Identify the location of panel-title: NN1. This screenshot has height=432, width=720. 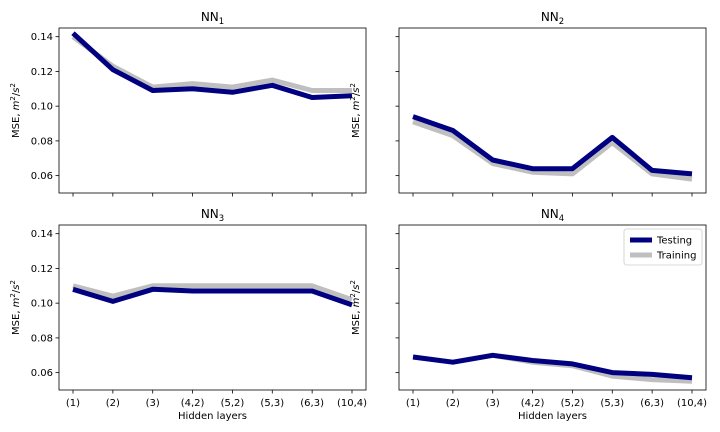
(212, 18).